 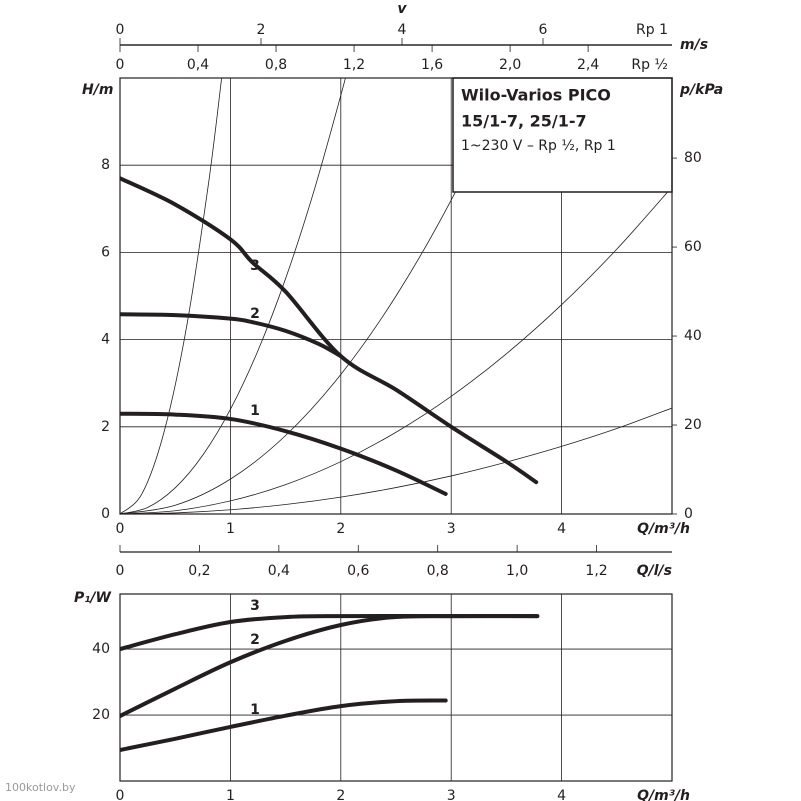 I want to click on y2-tick-label: 60, so click(x=693, y=247).